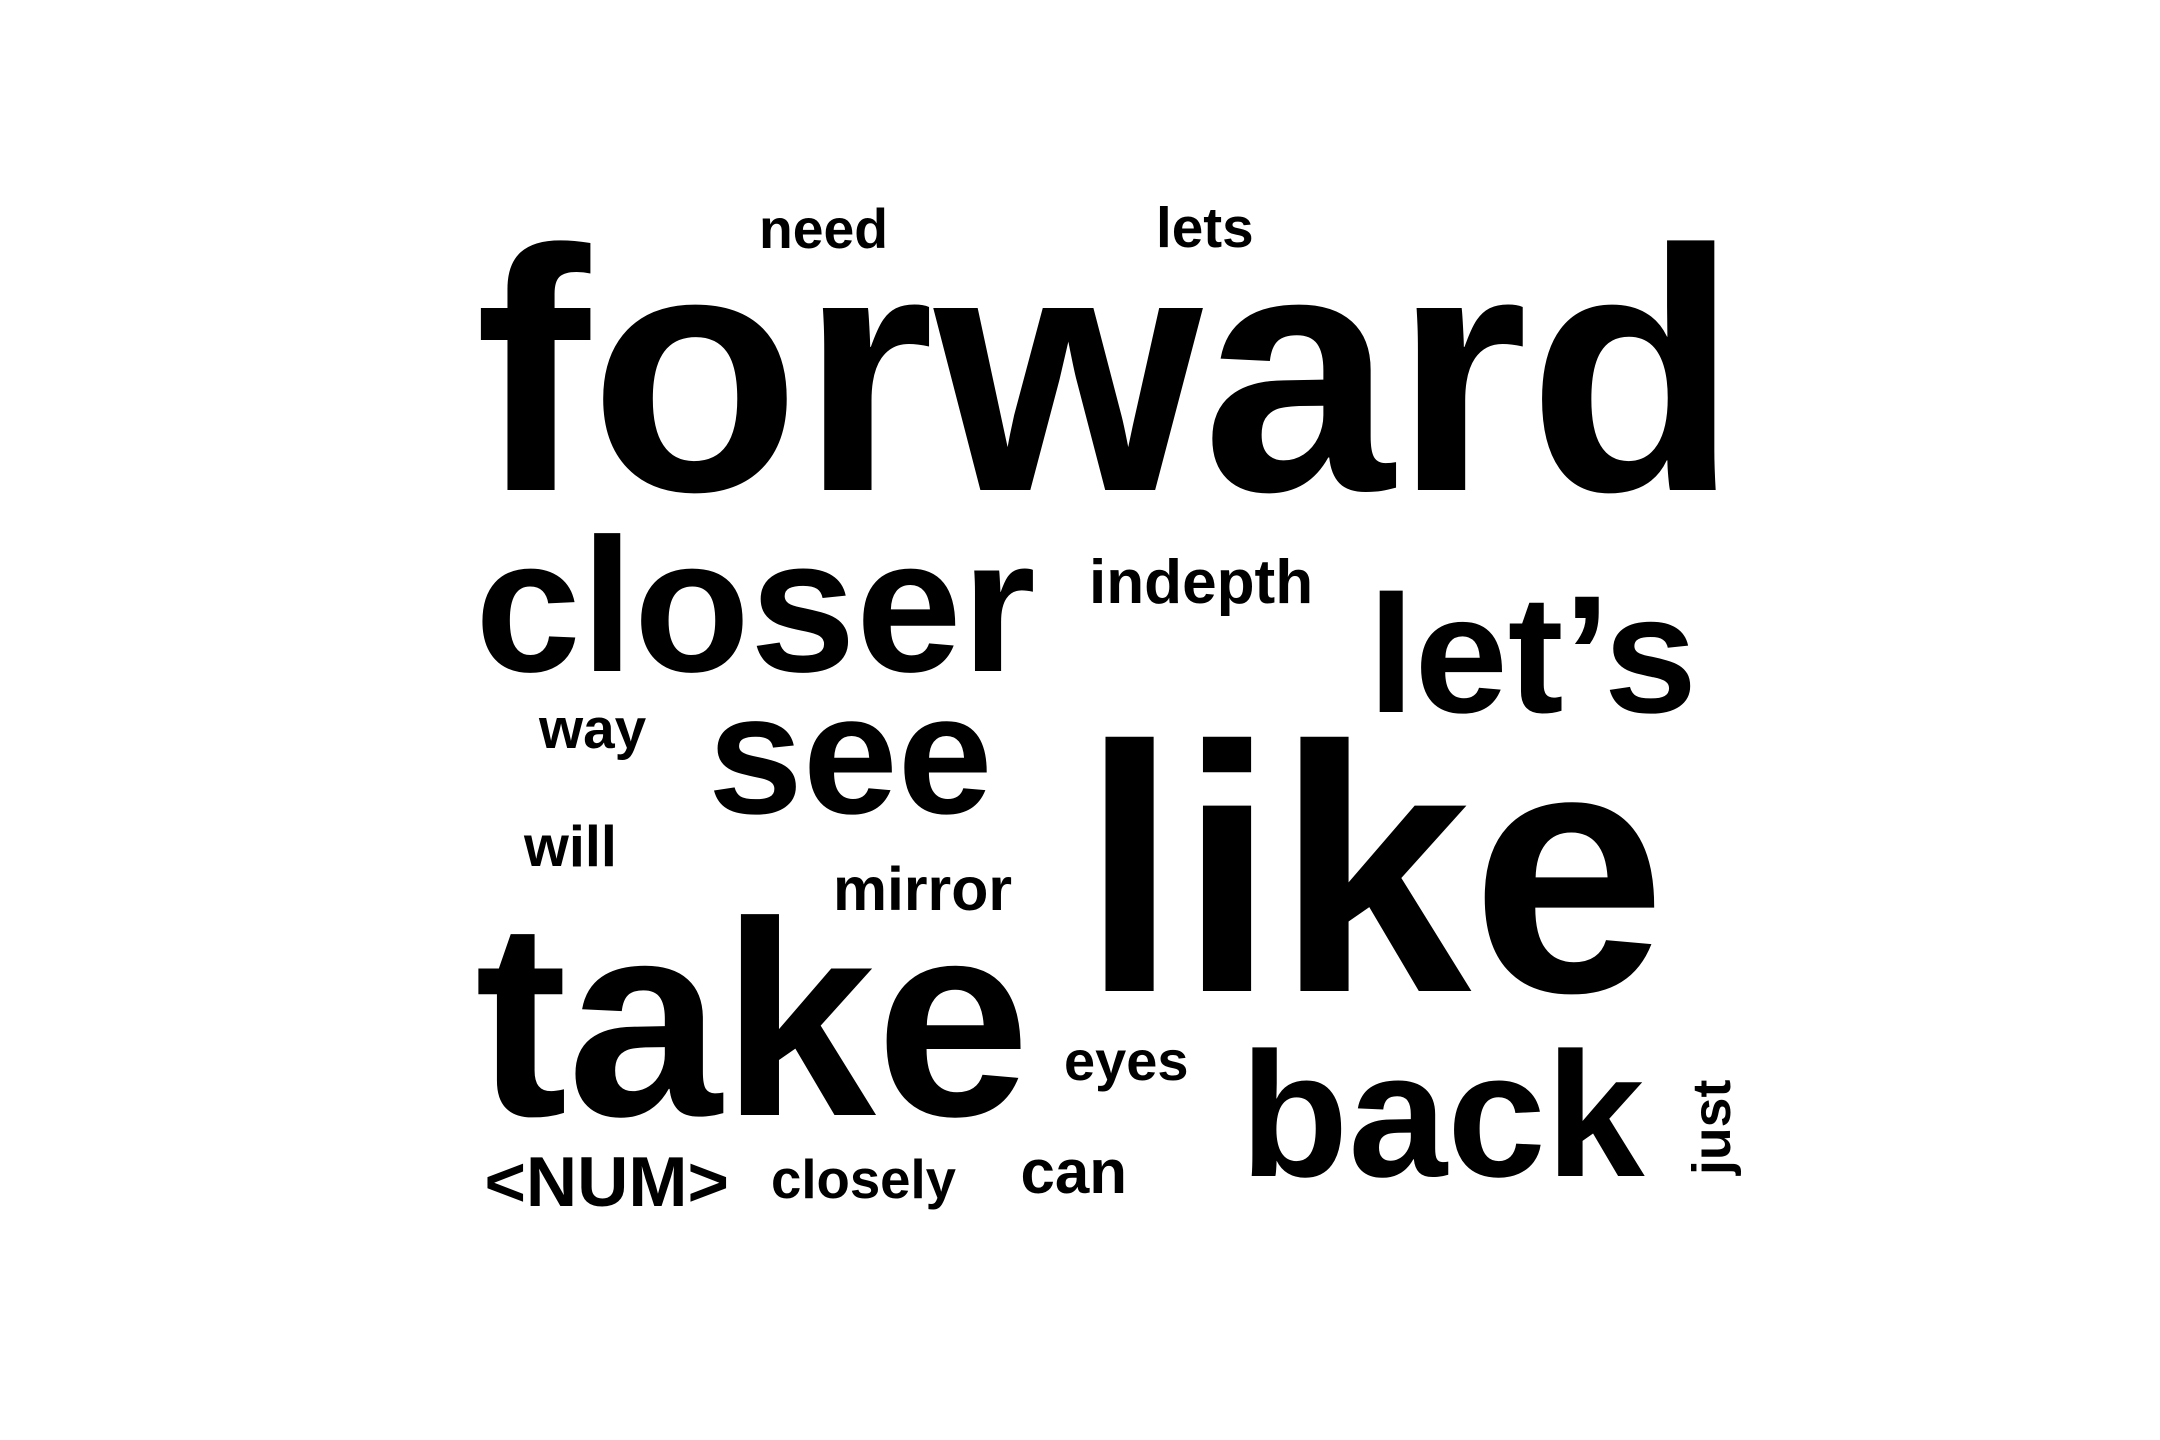  Describe the element at coordinates (1442, 1114) in the screenshot. I see `word-back: back` at that location.